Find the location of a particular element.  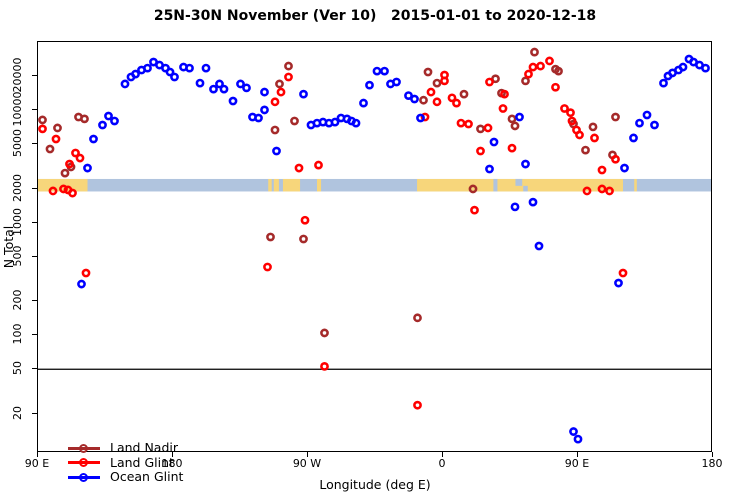

legend-label: Land Glint is located at coordinates (142, 462).